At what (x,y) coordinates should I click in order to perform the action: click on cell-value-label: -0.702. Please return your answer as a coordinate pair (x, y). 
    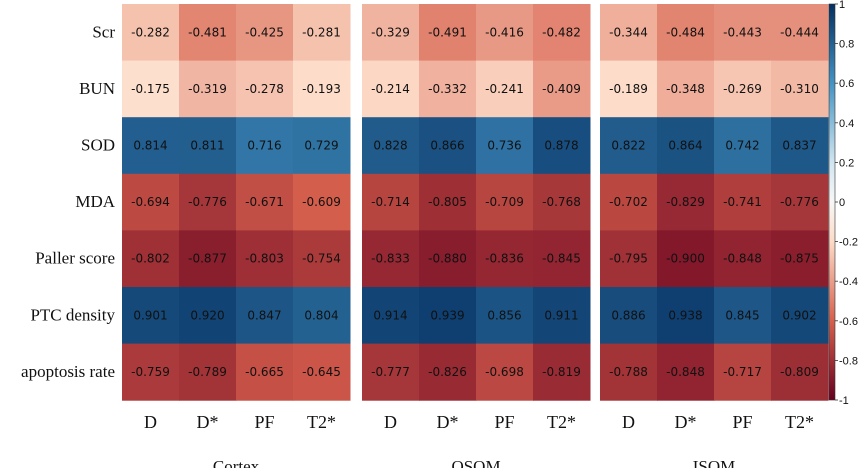
    Looking at the image, I should click on (628, 202).